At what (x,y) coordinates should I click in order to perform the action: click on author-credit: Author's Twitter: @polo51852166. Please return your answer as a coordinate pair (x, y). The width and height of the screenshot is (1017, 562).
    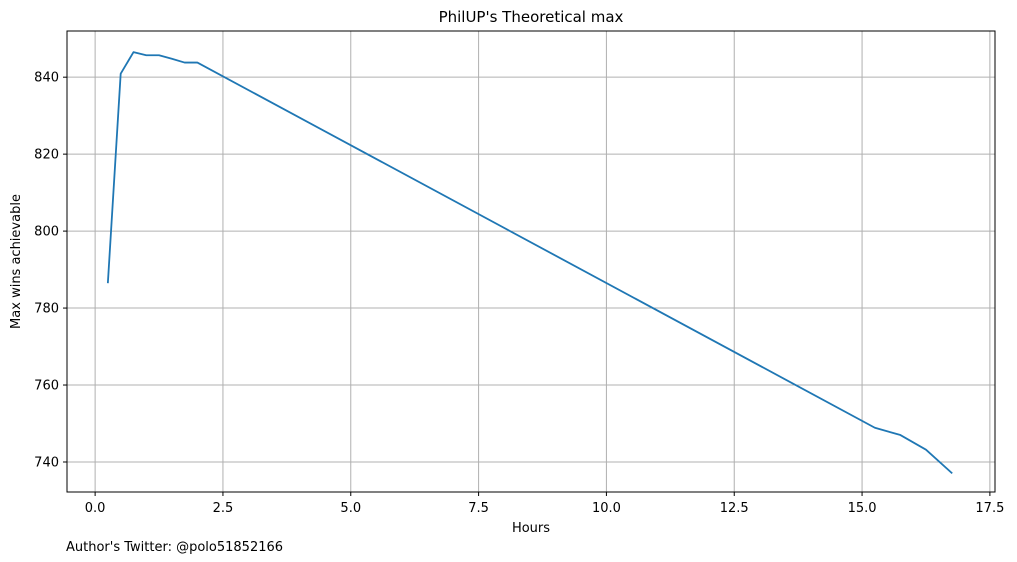
    Looking at the image, I should click on (174, 547).